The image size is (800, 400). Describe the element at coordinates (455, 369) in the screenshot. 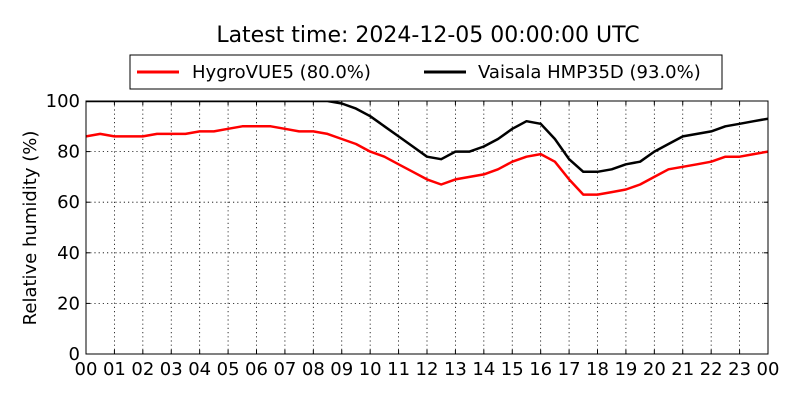

I see `x-tick-label: 13` at that location.